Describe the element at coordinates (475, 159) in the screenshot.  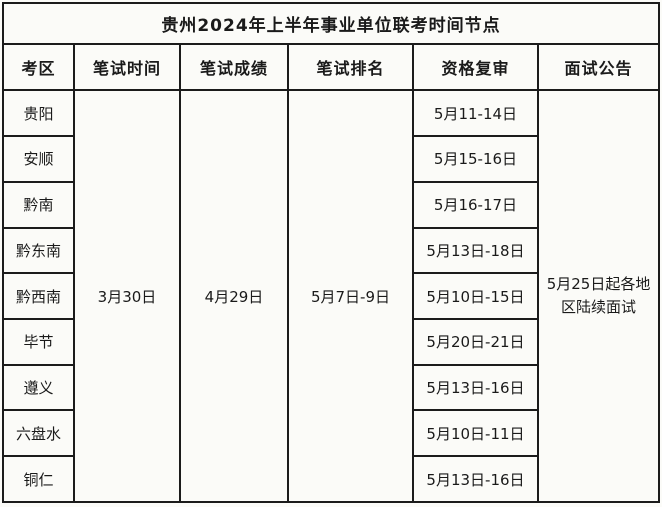
I see `review-cell: 5月15-16日` at that location.